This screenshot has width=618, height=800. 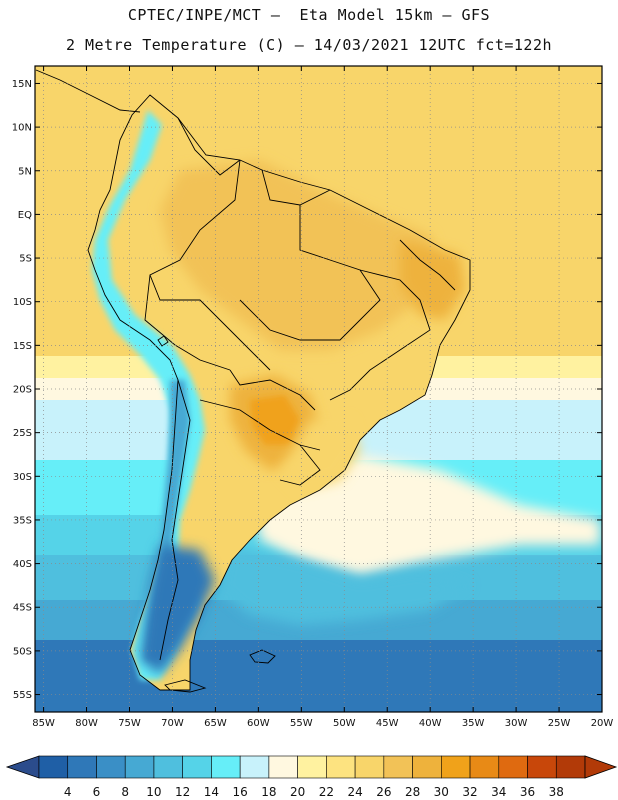 What do you see at coordinates (430, 723) in the screenshot?
I see `lon-tick-label: 40W` at bounding box center [430, 723].